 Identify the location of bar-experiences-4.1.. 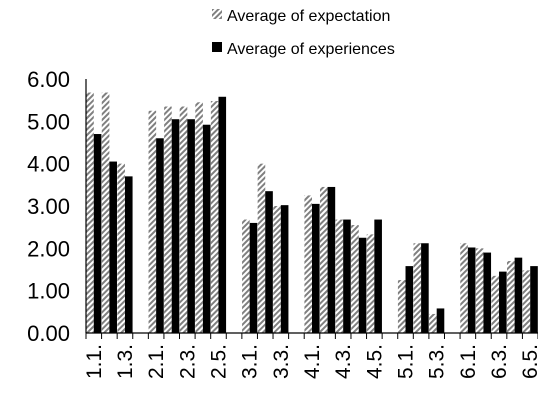
(316, 268).